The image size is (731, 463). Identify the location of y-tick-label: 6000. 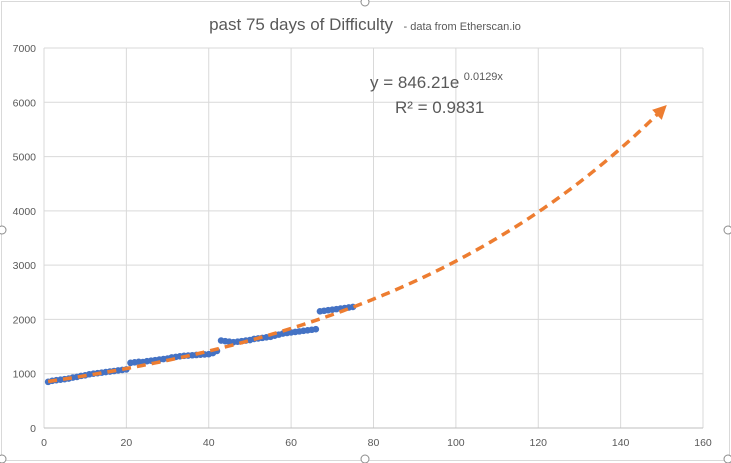
(25, 103).